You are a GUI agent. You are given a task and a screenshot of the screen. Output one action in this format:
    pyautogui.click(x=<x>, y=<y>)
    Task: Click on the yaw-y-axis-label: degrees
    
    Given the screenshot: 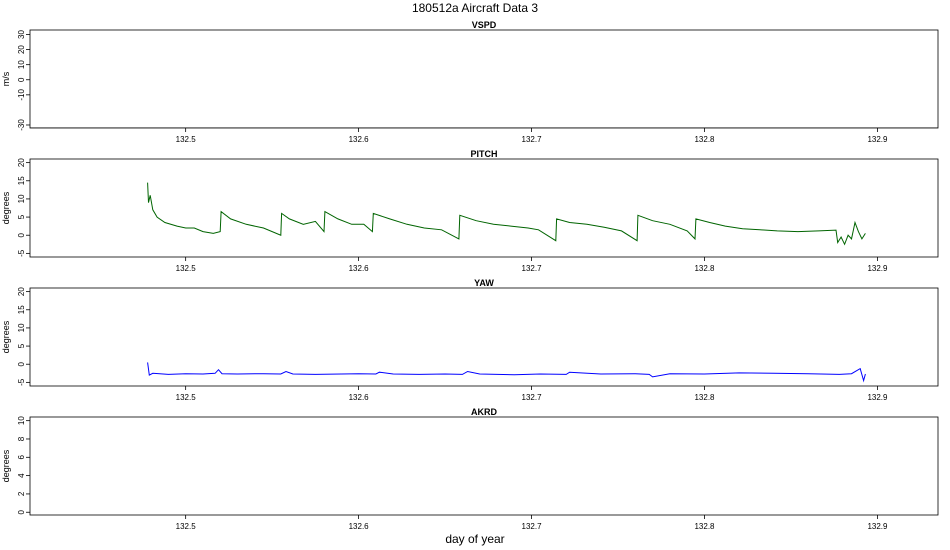 What is the action you would take?
    pyautogui.click(x=6, y=336)
    